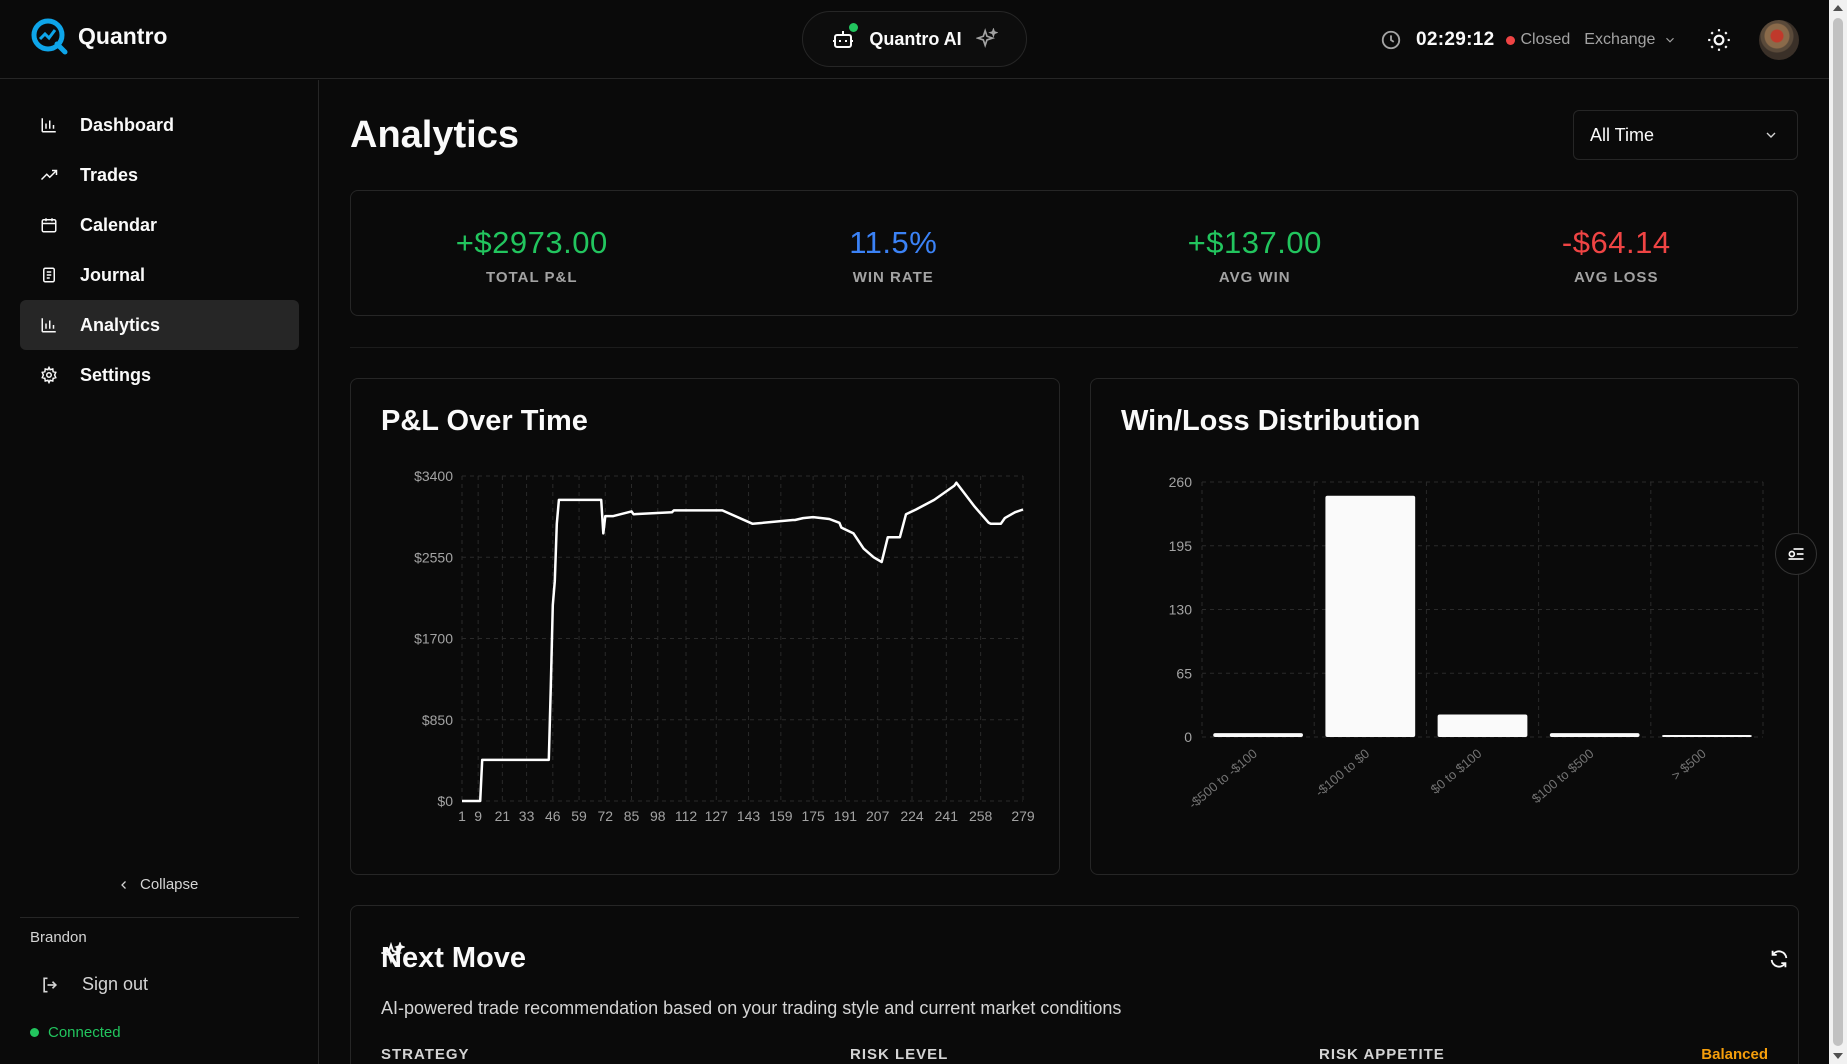  What do you see at coordinates (947, 816) in the screenshot?
I see `x-tick-label: 241` at bounding box center [947, 816].